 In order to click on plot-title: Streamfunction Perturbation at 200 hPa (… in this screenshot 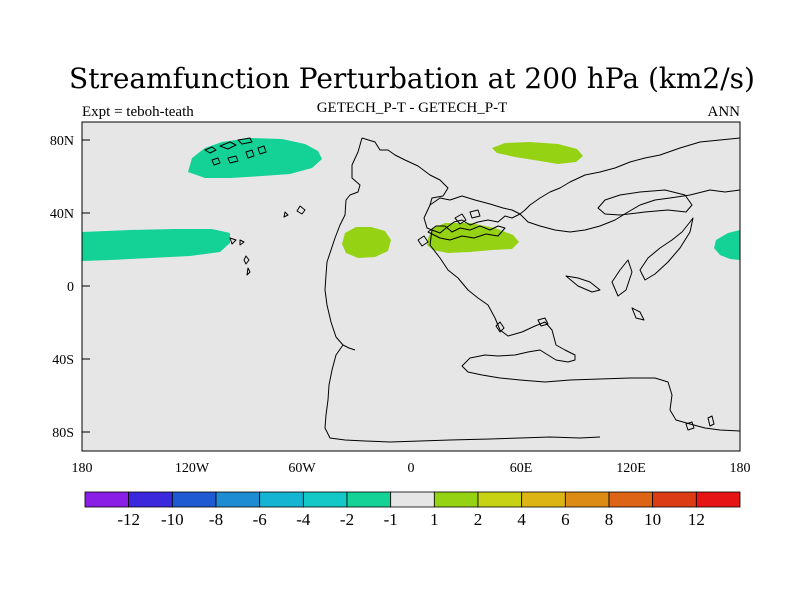, I will do `click(412, 78)`.